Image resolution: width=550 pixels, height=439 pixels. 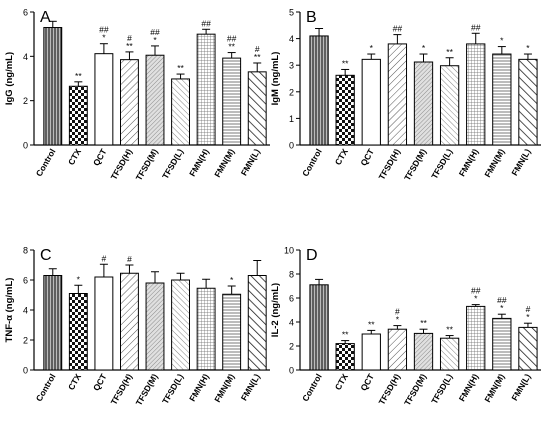 What do you see at coordinates (25, 251) in the screenshot?
I see `y-tick-label: 8` at bounding box center [25, 251].